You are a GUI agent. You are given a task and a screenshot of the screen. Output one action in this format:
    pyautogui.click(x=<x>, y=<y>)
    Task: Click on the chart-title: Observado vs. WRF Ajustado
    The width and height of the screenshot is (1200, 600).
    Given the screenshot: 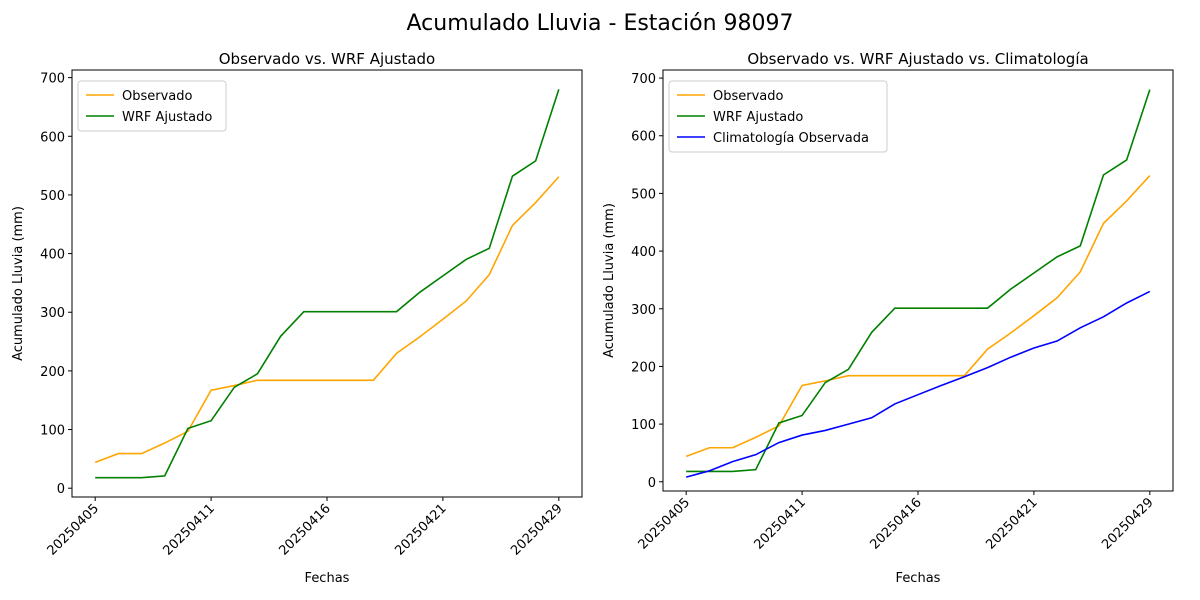 What is the action you would take?
    pyautogui.click(x=327, y=59)
    